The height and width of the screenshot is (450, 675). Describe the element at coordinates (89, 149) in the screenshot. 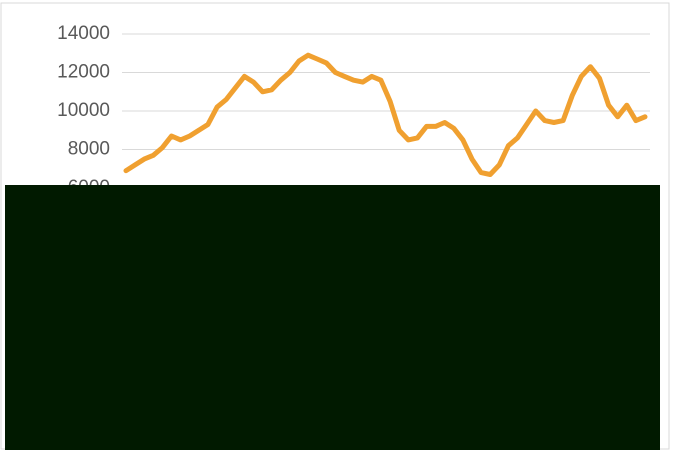

I see `y-tick-label: 8000` at that location.